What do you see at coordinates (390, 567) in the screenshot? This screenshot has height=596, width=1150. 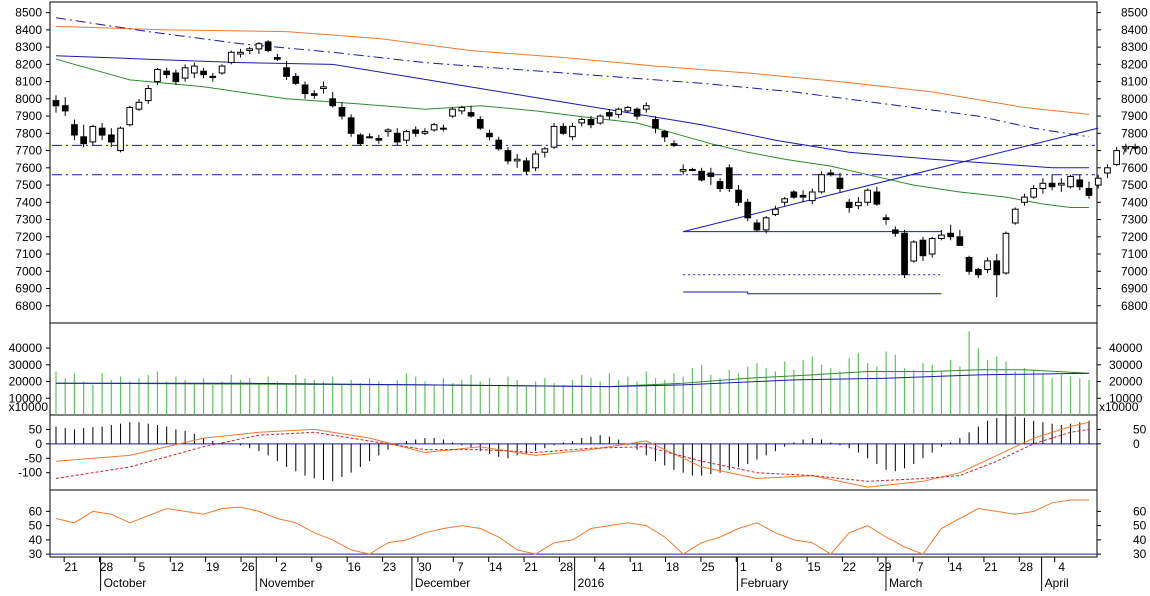 I see `day-label: 23` at bounding box center [390, 567].